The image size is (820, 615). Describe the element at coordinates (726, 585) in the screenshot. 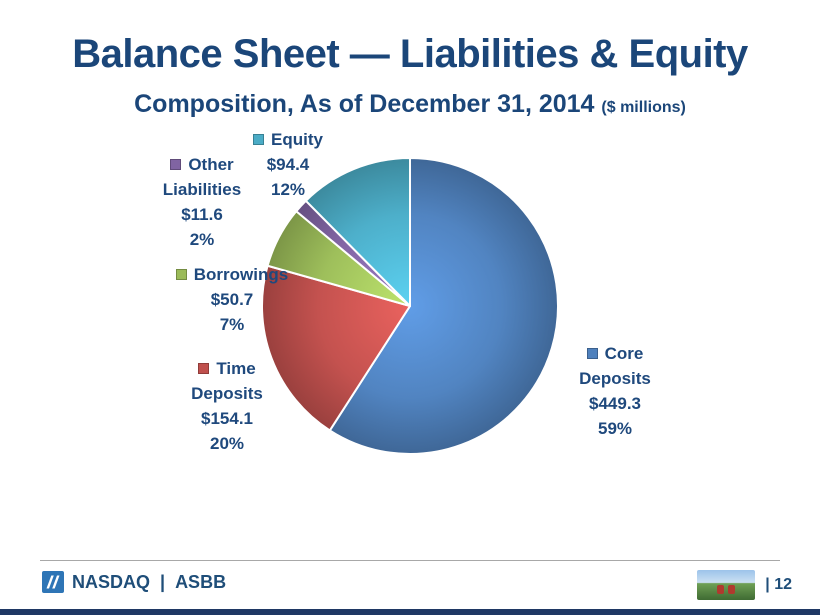

I see `footer-photo` at that location.